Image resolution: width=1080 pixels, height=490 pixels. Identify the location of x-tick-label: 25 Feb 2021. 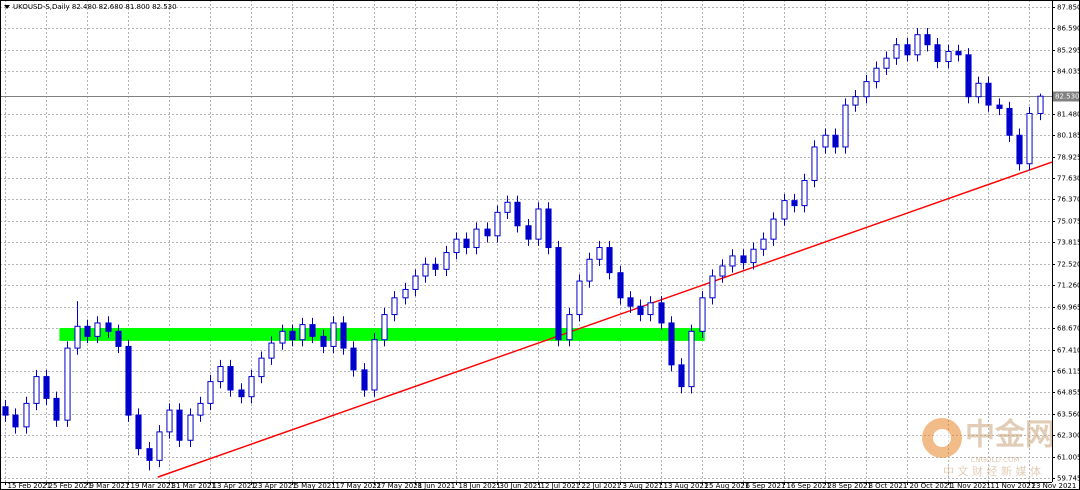
(71, 486).